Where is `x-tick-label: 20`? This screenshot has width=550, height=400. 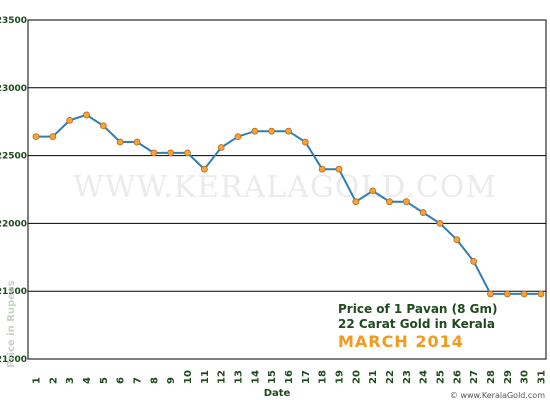 x-tick-label: 20 is located at coordinates (356, 377).